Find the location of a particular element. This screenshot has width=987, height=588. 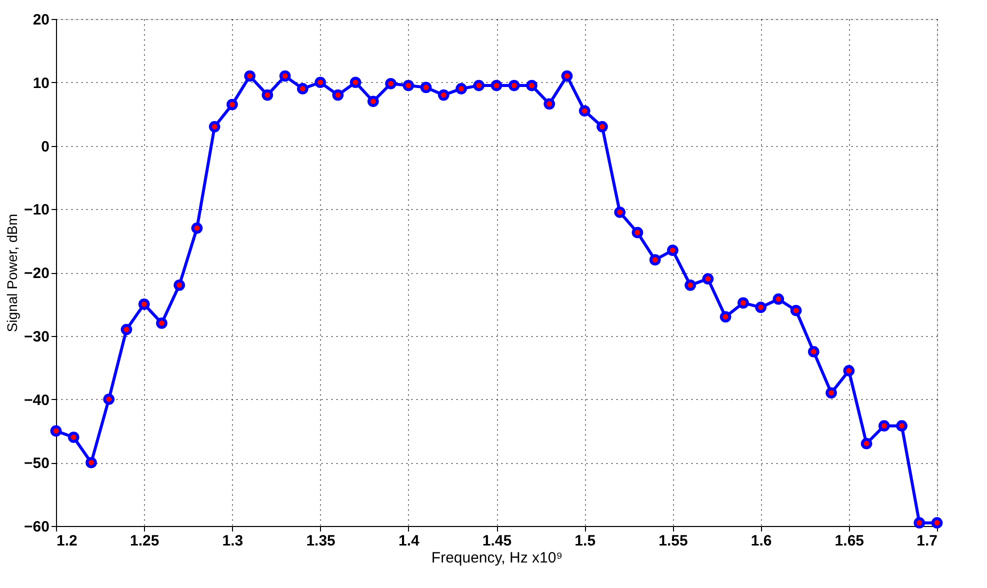

x-tick-label: 1.55 is located at coordinates (673, 541).